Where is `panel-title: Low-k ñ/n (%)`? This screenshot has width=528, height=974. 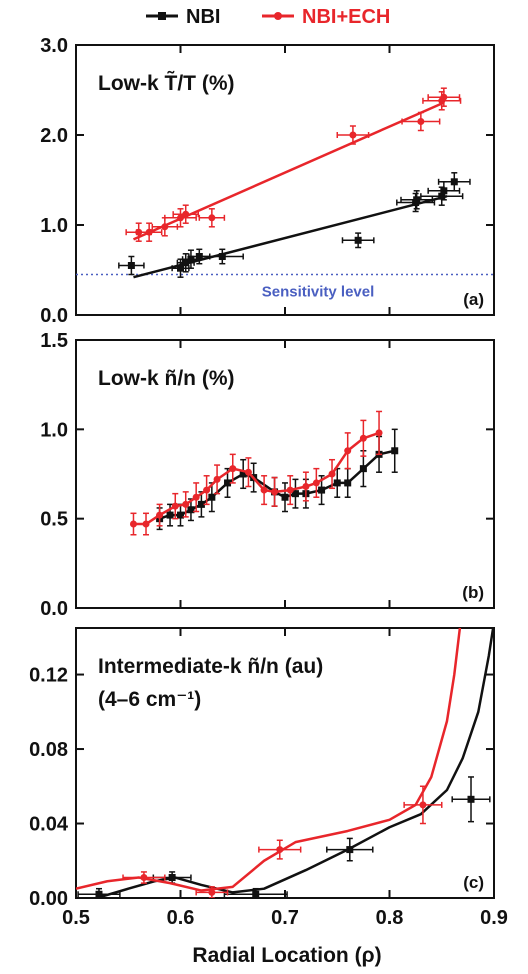
panel-title: Low-k ñ/n (%) is located at coordinates (166, 378).